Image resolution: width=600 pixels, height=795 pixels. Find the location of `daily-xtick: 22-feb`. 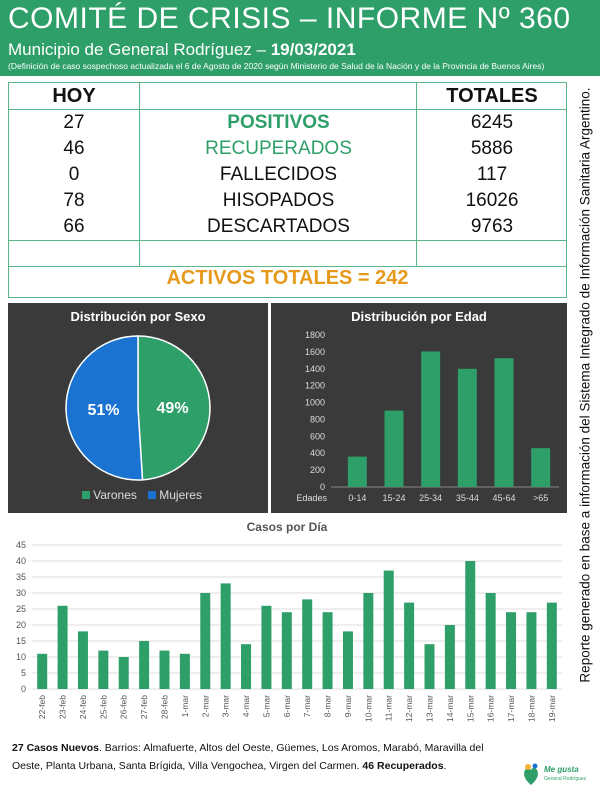

daily-xtick: 22-feb is located at coordinates (42, 707).